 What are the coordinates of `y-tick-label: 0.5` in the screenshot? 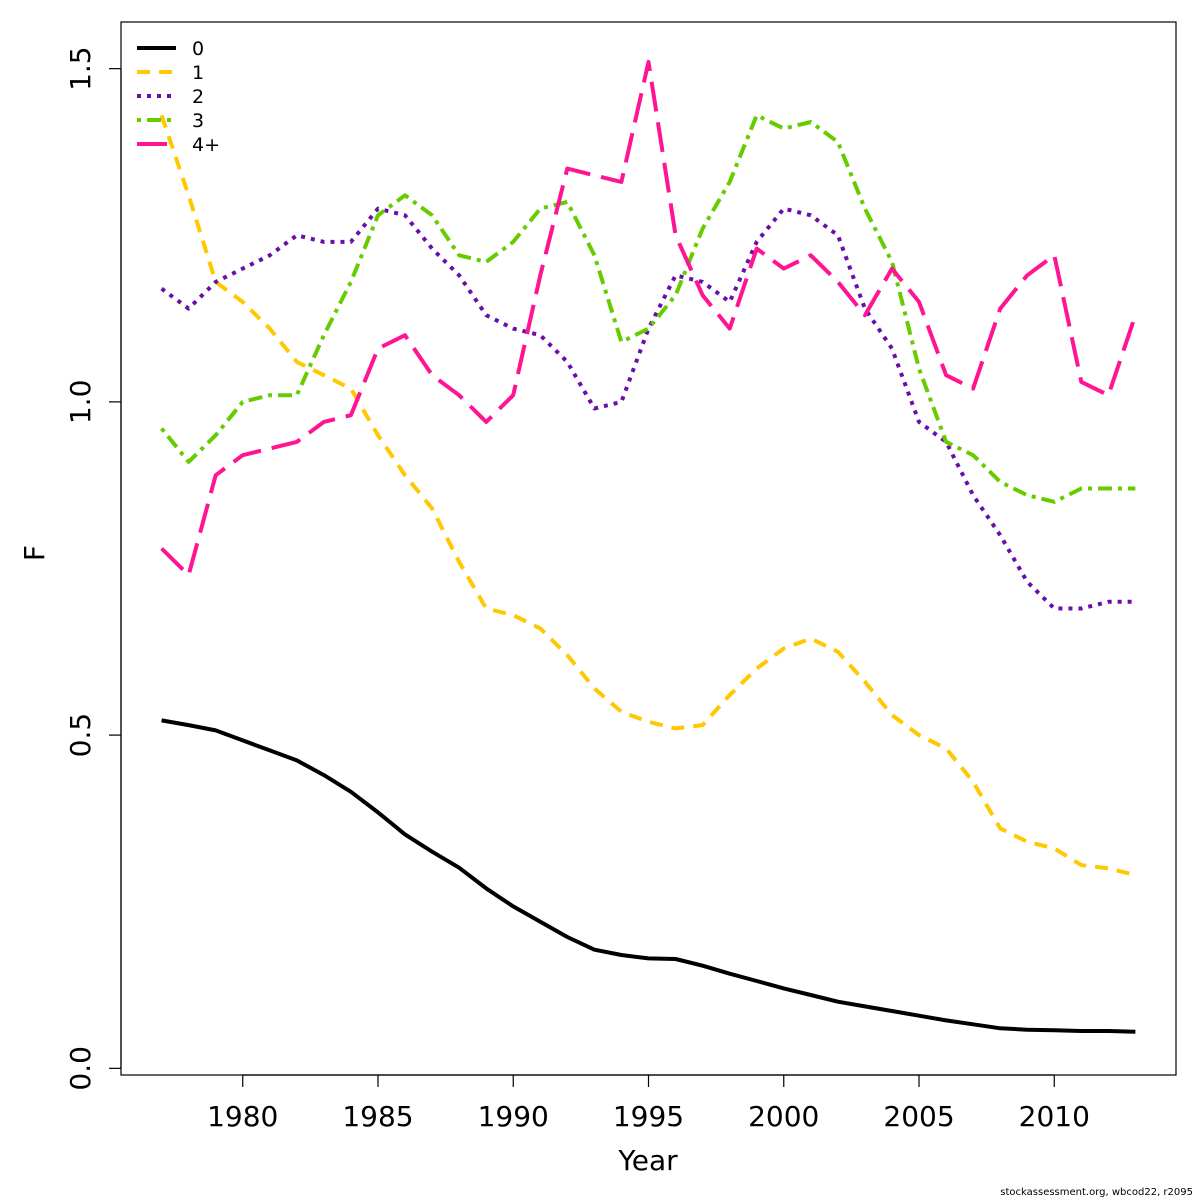 It's located at (80, 735).